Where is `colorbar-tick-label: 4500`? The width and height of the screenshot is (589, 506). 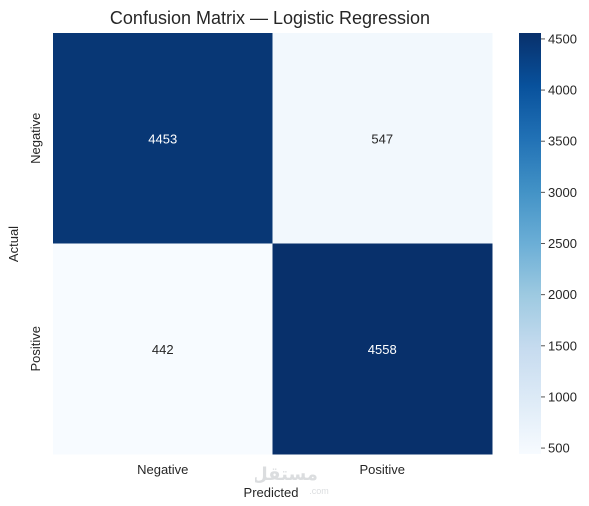 colorbar-tick-label: 4500 is located at coordinates (562, 38).